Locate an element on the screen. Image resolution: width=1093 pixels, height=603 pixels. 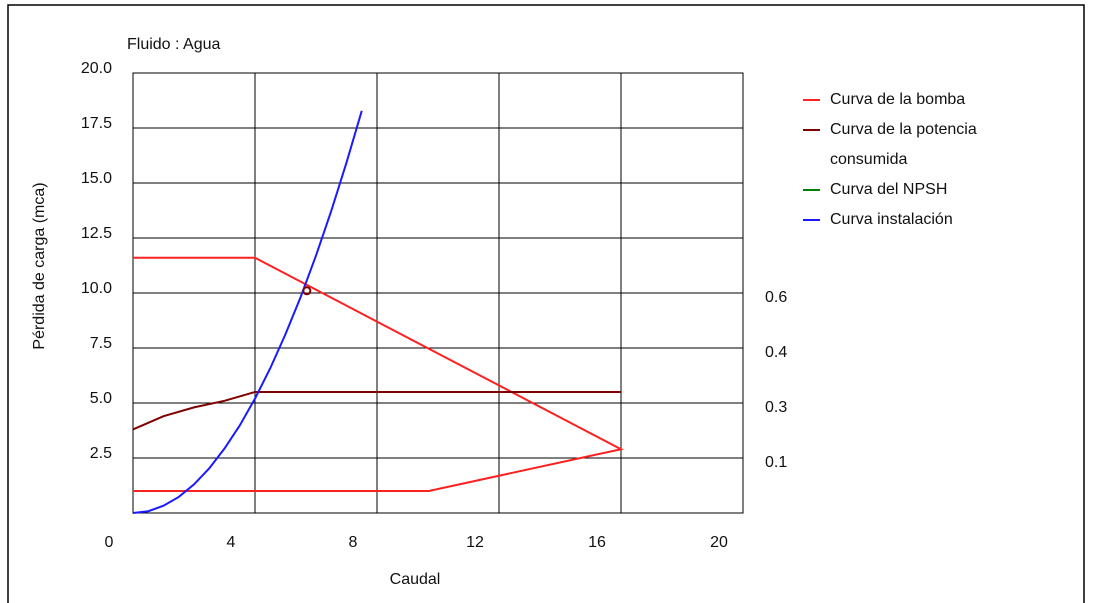
y-tick-label: 2.5 is located at coordinates (101, 453).